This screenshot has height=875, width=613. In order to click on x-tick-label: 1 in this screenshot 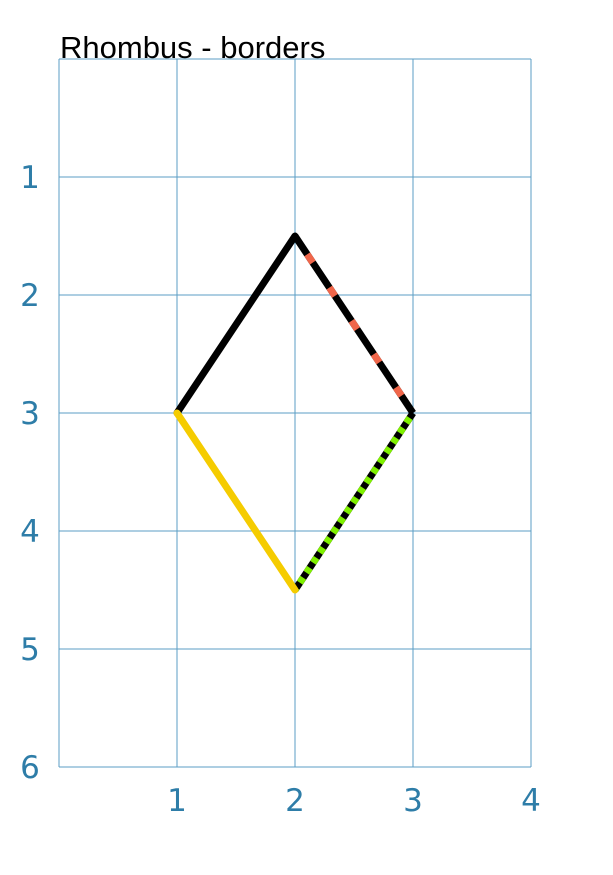, I will do `click(177, 801)`.